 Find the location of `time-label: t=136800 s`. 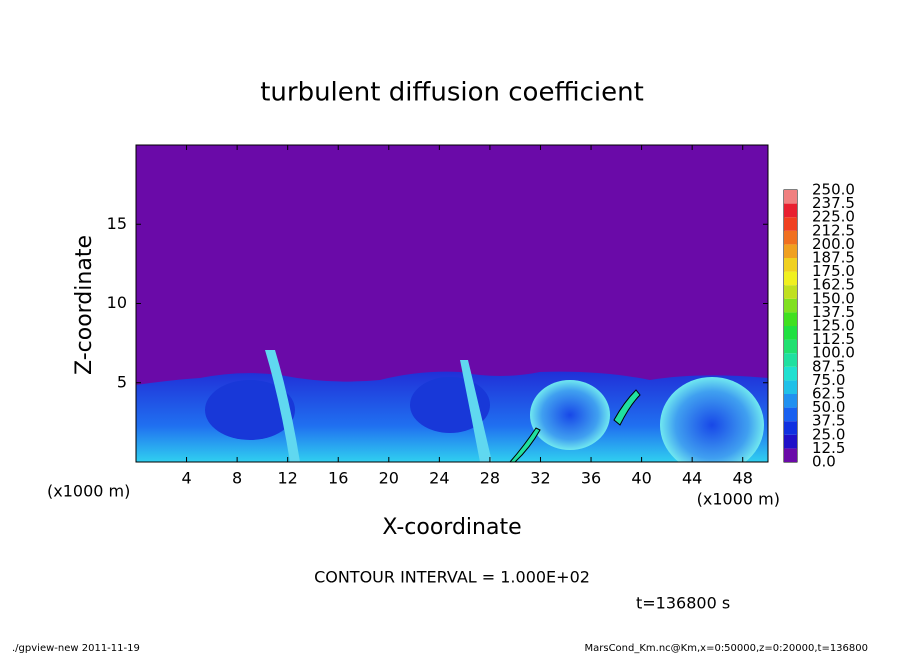

time-label: t=136800 s is located at coordinates (683, 603).